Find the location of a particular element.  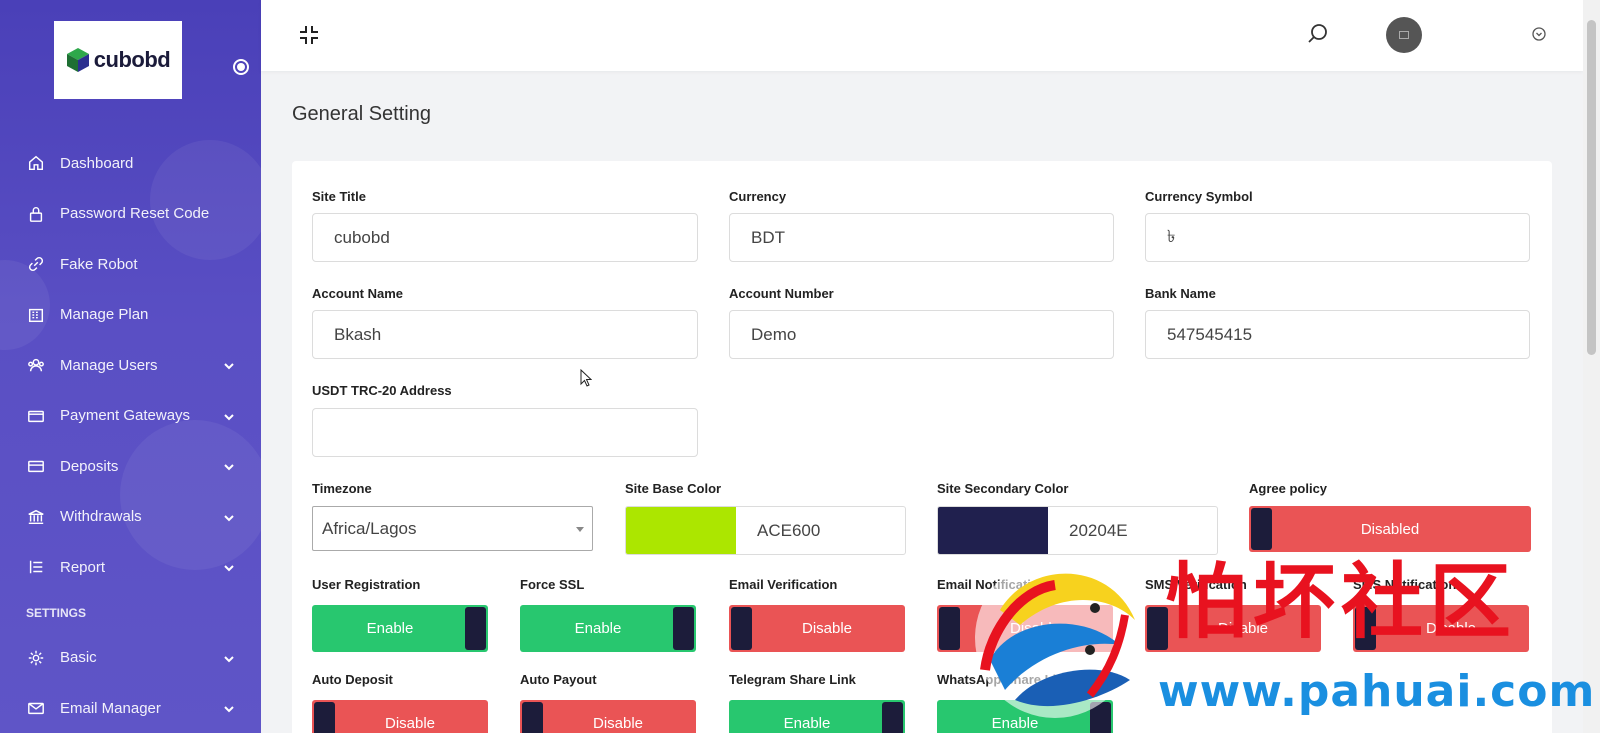

account-number-input is located at coordinates (921, 334).